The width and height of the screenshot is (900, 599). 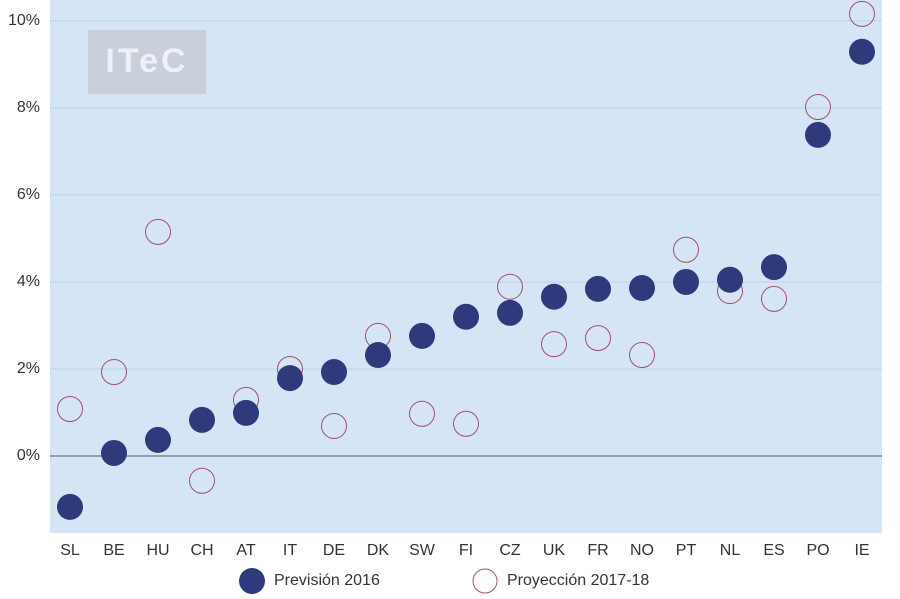 What do you see at coordinates (597, 550) in the screenshot?
I see `x-tick-label: FR` at bounding box center [597, 550].